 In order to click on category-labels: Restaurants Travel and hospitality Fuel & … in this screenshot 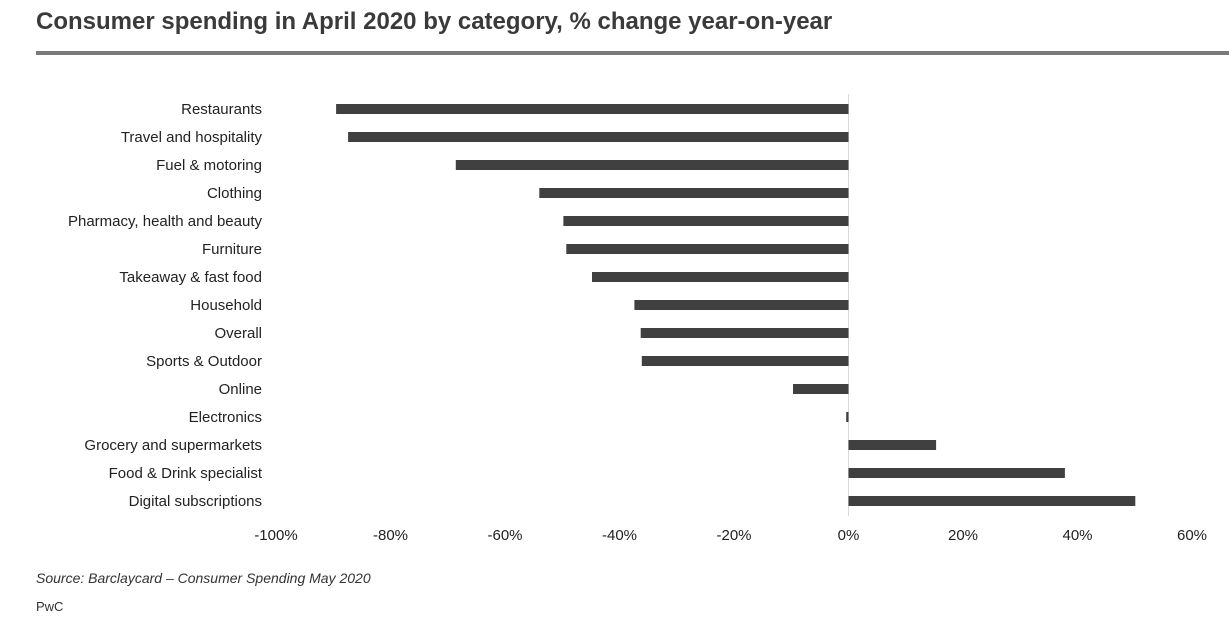, I will do `click(165, 305)`.